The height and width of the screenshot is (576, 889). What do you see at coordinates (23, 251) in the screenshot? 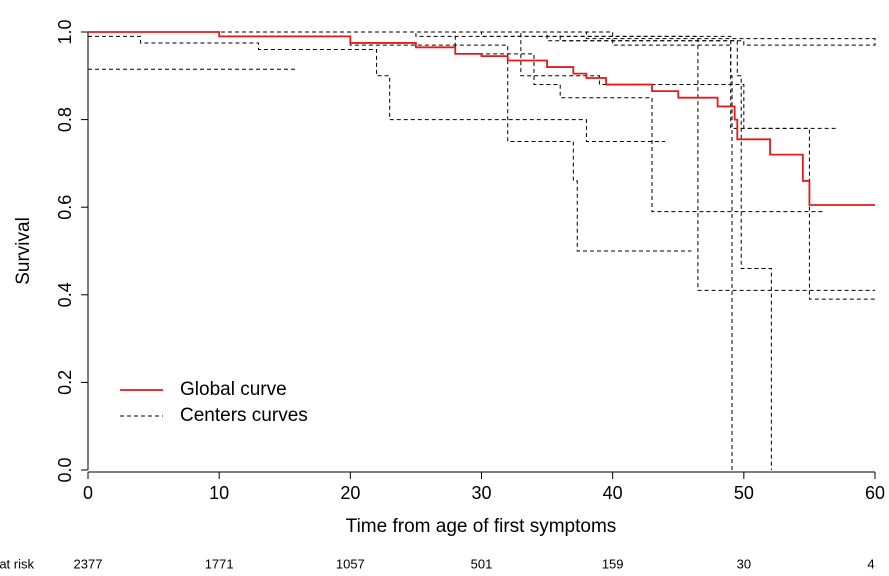
I see `y-axis-label: Survival` at bounding box center [23, 251].